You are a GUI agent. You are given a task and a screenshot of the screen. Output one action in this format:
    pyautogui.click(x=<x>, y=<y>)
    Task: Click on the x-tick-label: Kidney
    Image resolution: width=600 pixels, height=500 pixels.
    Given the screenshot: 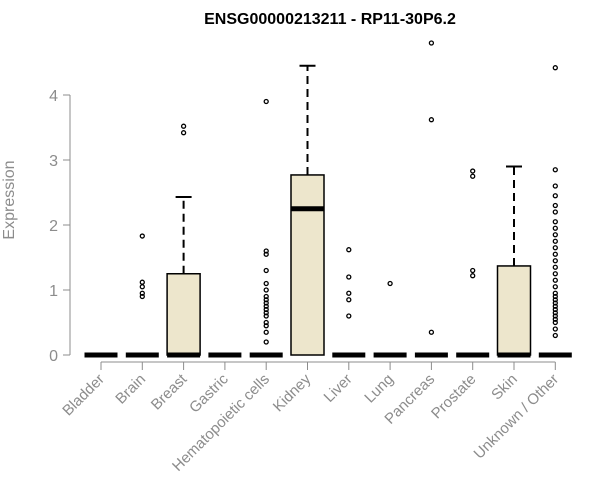 What is the action you would take?
    pyautogui.click(x=292, y=392)
    